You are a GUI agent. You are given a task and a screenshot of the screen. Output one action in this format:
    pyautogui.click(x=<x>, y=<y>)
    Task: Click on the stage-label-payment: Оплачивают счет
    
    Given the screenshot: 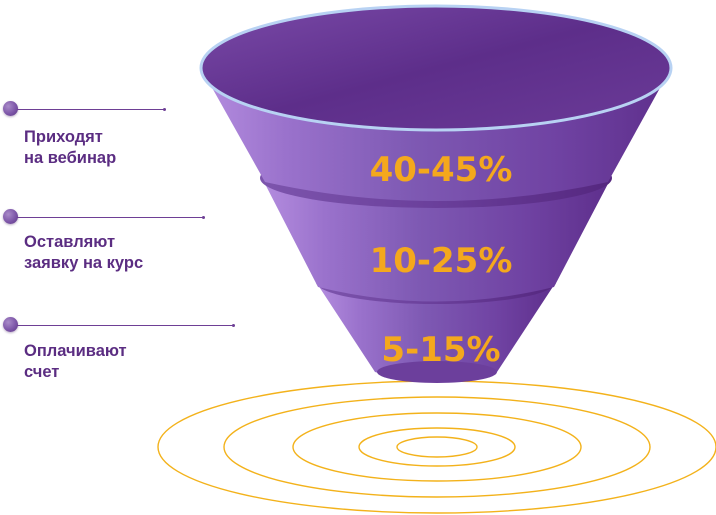 What is the action you would take?
    pyautogui.click(x=75, y=361)
    